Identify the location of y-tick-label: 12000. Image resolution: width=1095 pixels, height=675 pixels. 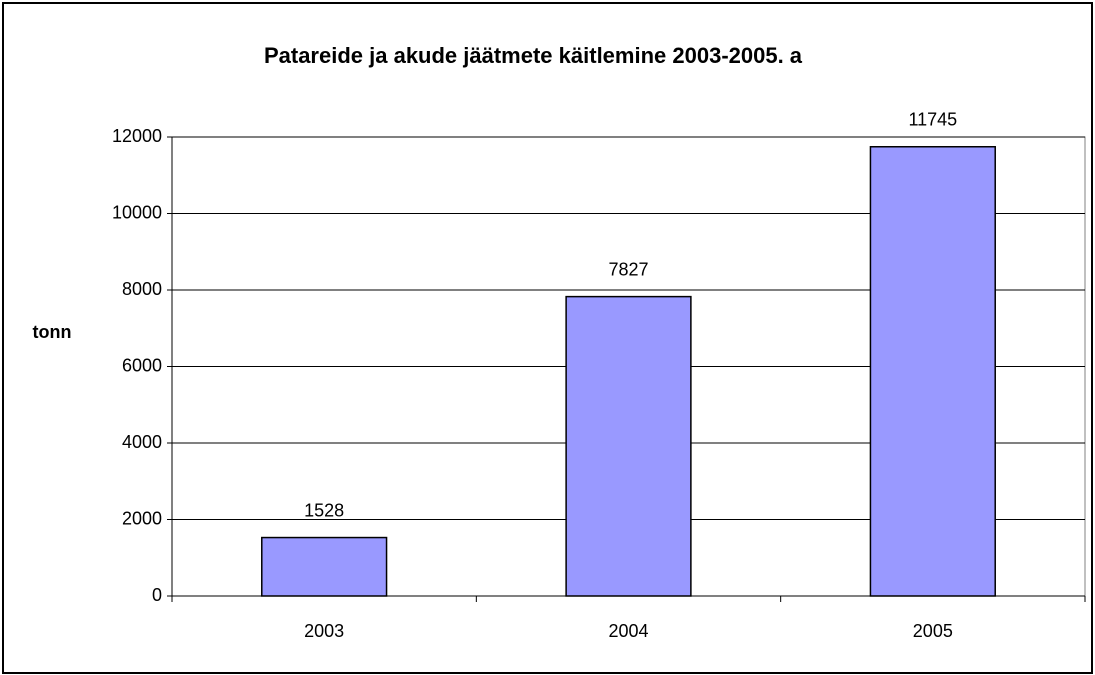
(137, 136).